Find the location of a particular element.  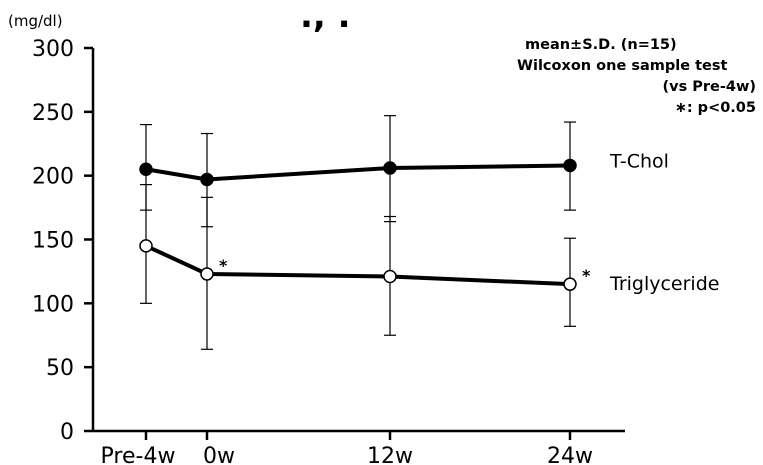

y-tick-label: 300 is located at coordinates (53, 49).